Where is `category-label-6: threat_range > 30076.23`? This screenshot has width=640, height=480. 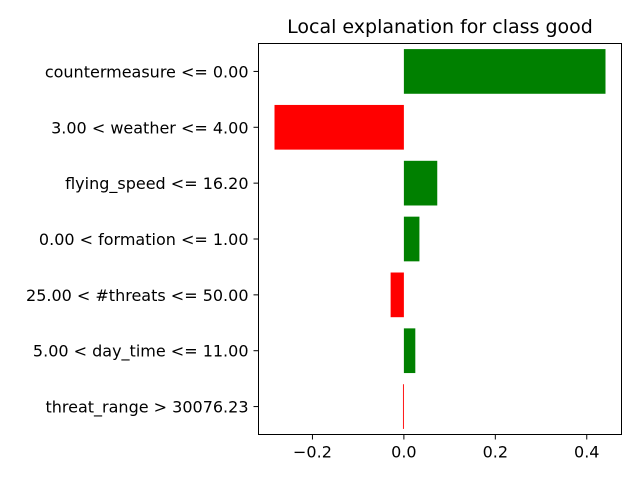 category-label-6: threat_range > 30076.23 is located at coordinates (146, 408).